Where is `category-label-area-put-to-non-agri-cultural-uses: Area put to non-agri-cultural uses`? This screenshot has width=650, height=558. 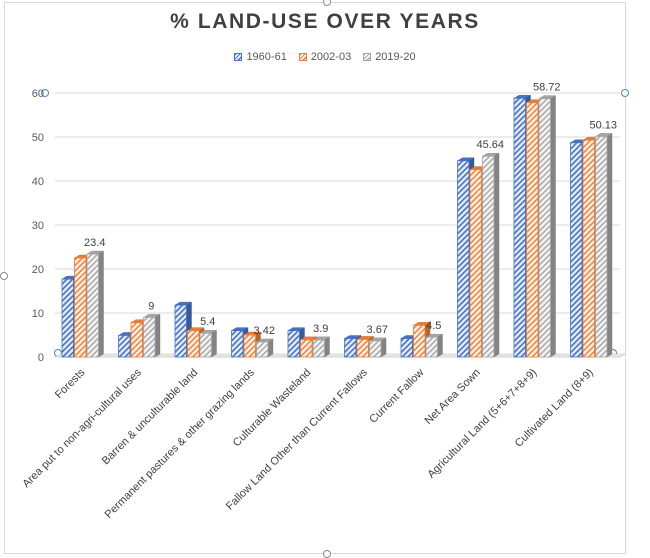
category-label-area-put-to-non-agri-cultural-uses: Area put to non-agri-cultural uses is located at coordinates (82, 428).